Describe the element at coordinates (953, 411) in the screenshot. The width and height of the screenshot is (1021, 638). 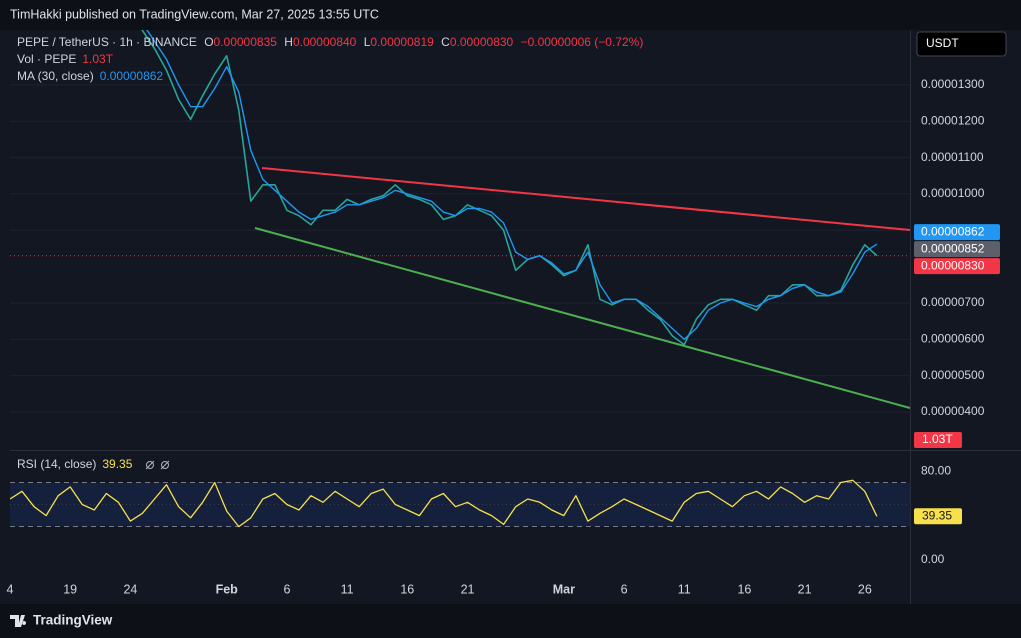
I see `y-tick-label: 0.00000400` at that location.